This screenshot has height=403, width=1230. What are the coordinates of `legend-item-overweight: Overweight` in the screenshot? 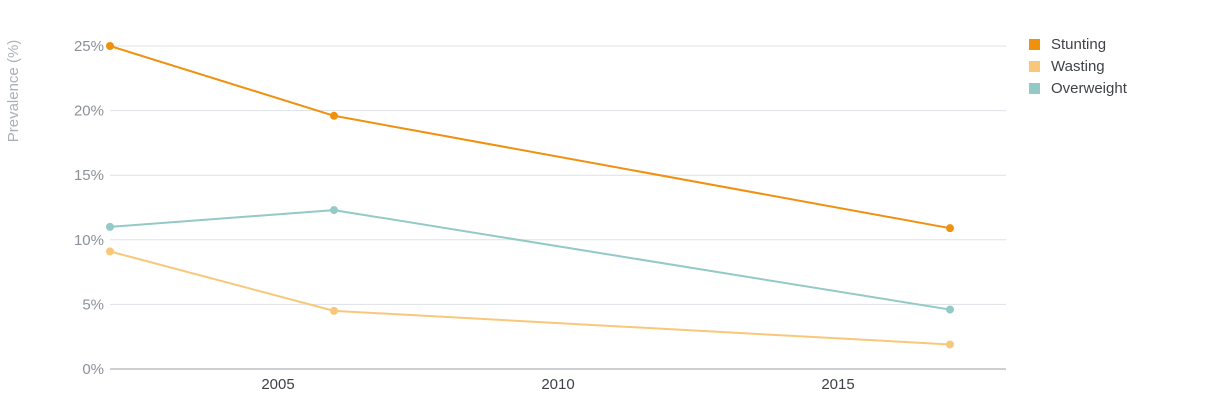 It's located at (1078, 88).